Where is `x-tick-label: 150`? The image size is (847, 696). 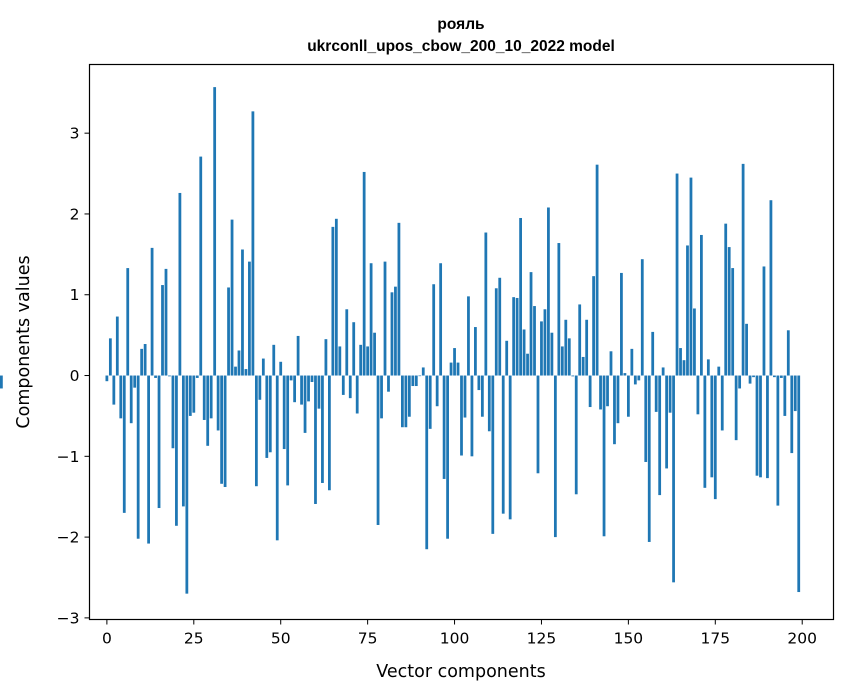
x-tick-label: 150 is located at coordinates (629, 639).